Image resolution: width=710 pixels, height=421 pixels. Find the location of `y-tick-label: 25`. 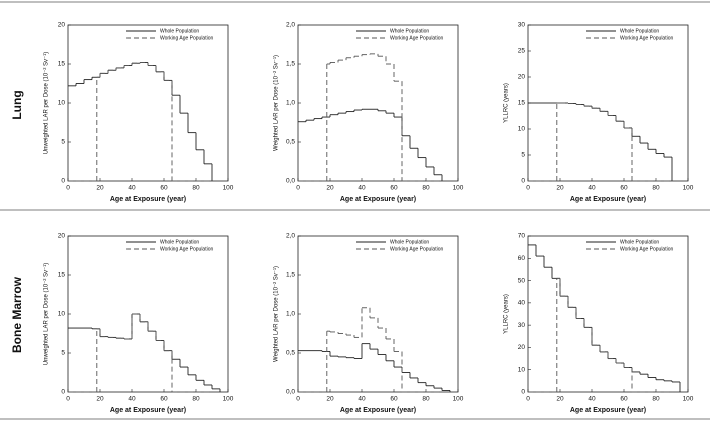

y-tick-label: 25 is located at coordinates (522, 51).